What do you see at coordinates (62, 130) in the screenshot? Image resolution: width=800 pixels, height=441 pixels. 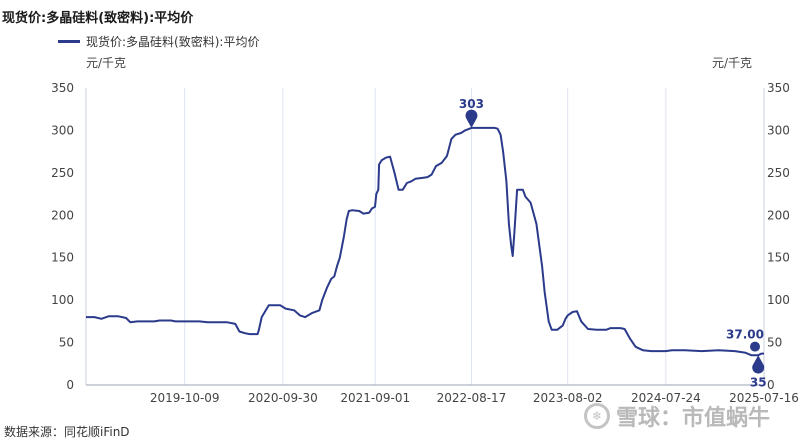 I see `y-tick-label-left: 300` at bounding box center [62, 130].